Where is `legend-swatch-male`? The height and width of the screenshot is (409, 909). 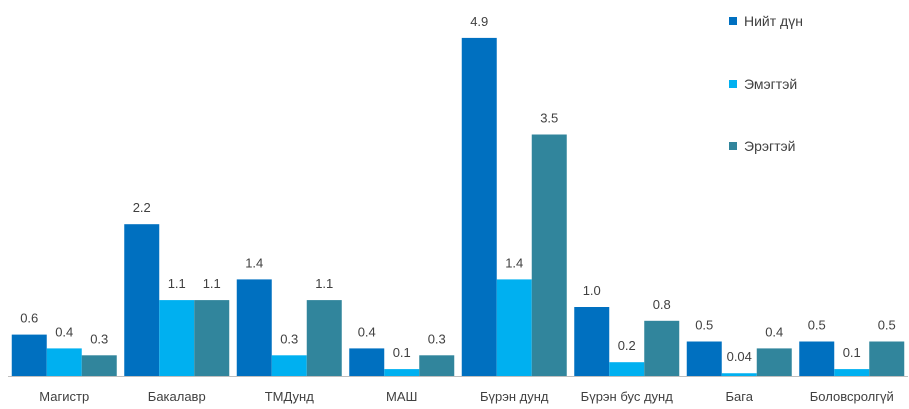 legend-swatch-male is located at coordinates (733, 146).